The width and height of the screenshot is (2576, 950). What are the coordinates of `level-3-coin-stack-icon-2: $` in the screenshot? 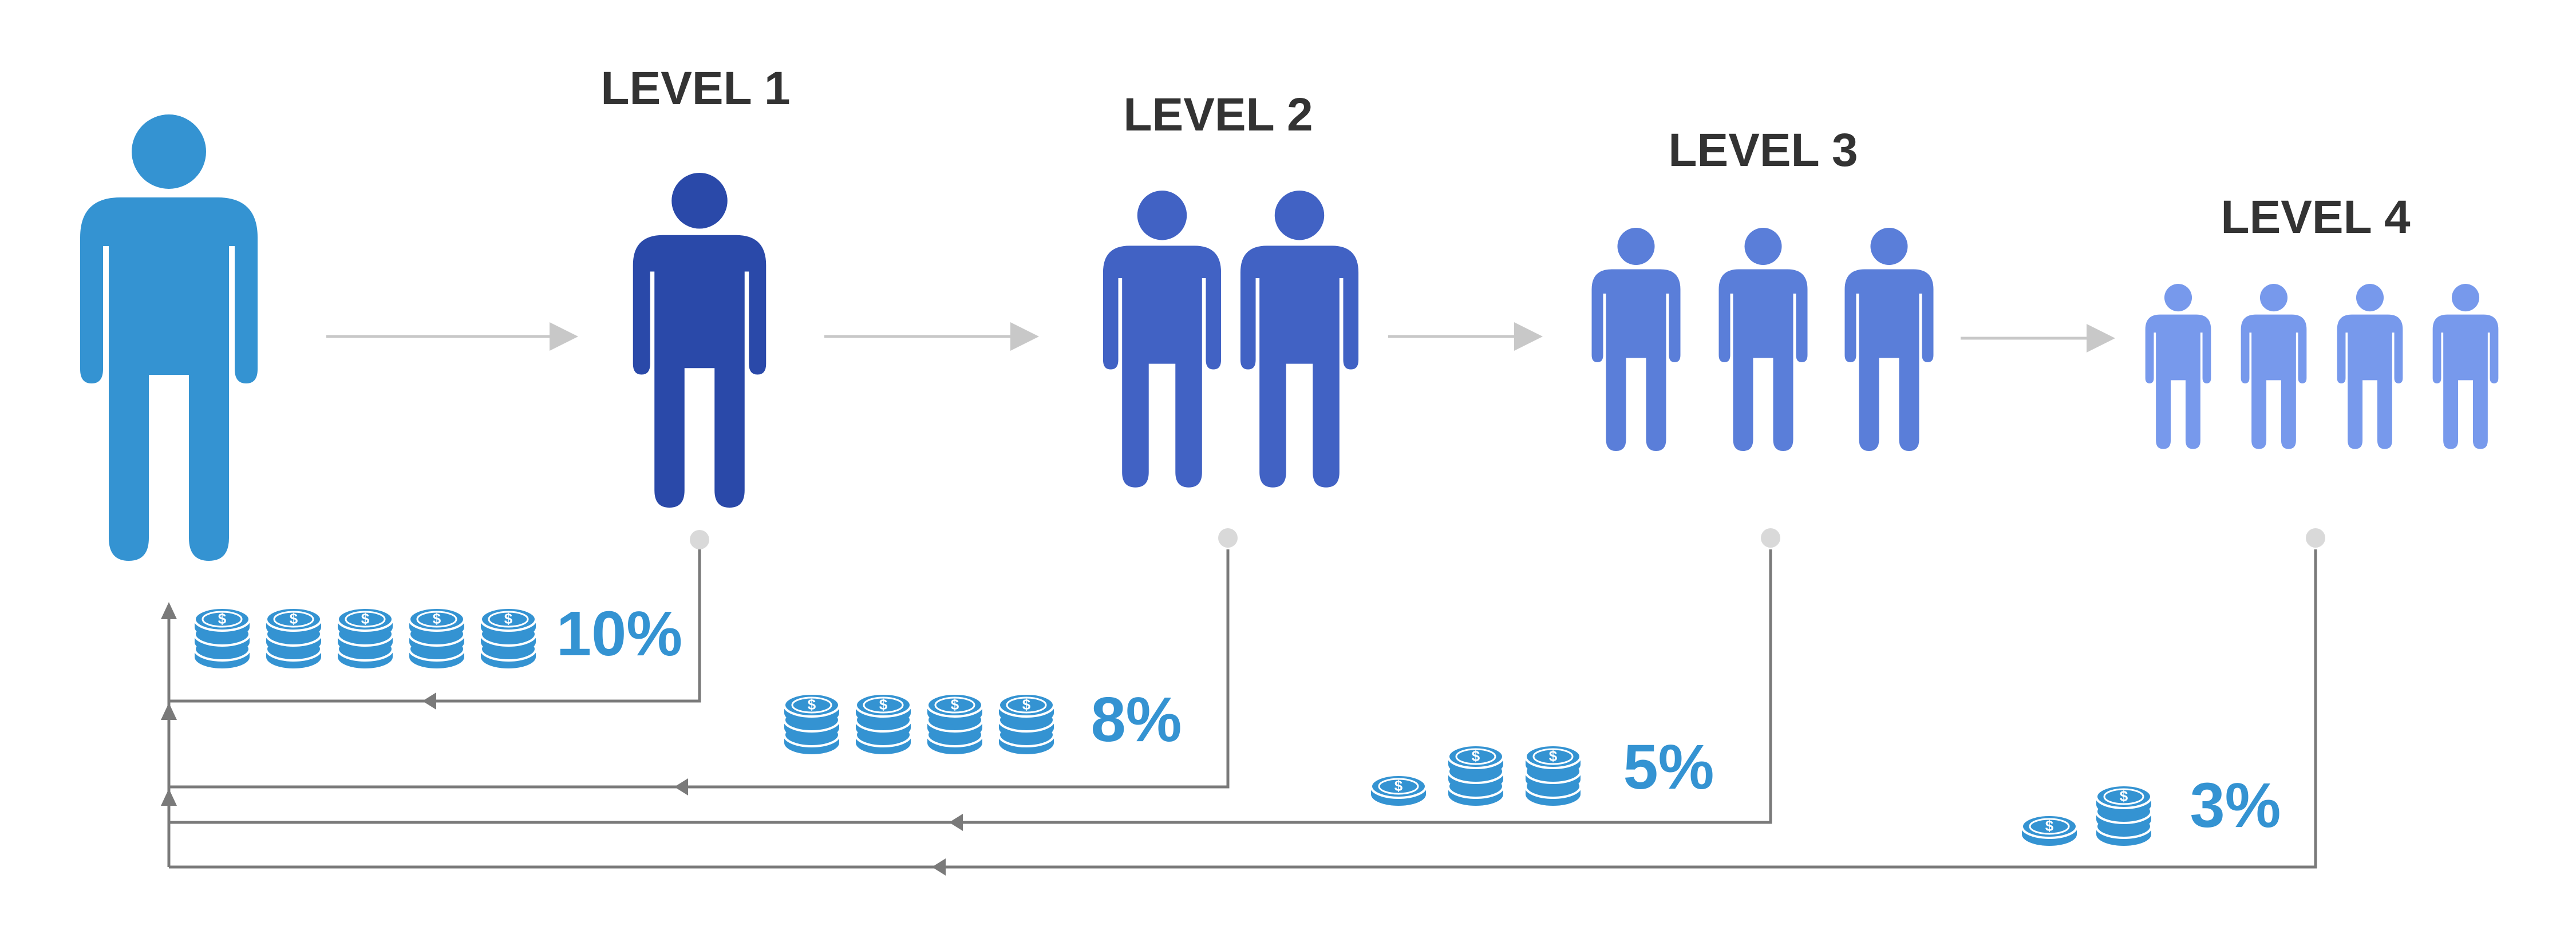 It's located at (1475, 775).